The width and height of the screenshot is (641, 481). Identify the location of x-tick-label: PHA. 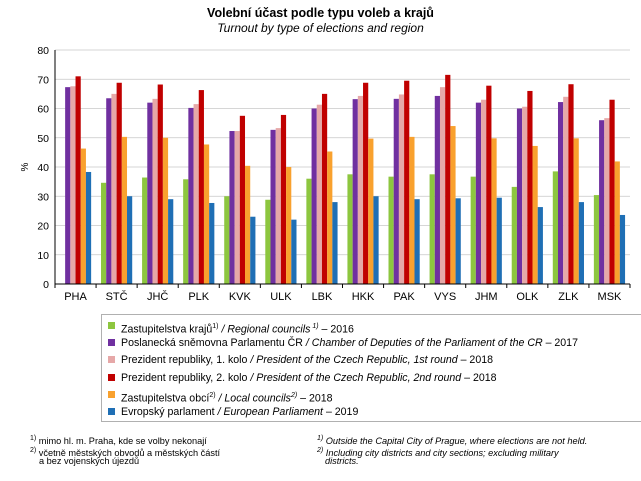
(75, 297).